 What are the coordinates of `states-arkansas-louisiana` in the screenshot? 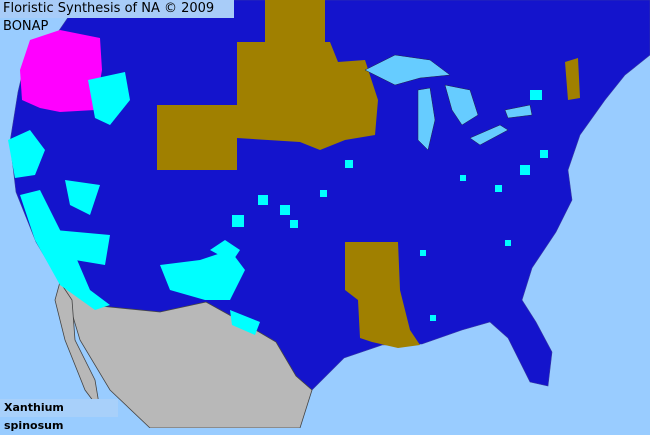 It's located at (382, 295).